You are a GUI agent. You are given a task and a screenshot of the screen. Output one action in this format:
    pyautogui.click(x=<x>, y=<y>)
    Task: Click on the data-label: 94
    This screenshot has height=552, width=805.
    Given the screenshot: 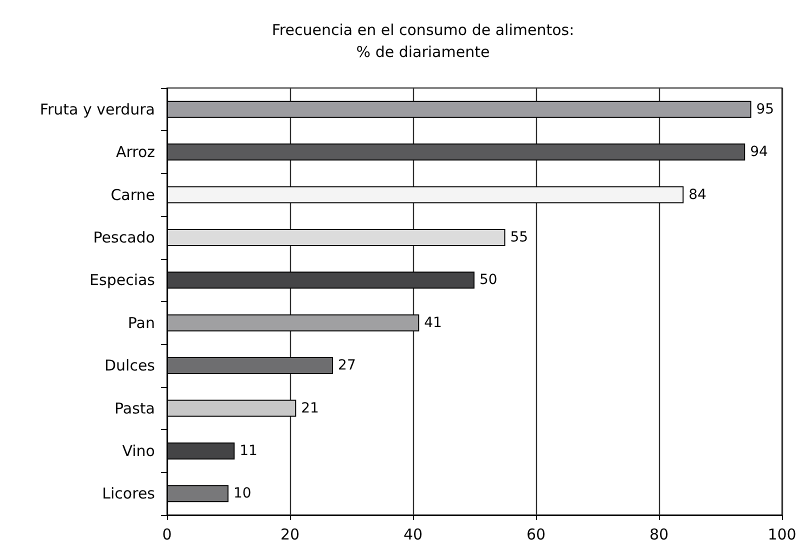 What is the action you would take?
    pyautogui.click(x=759, y=152)
    